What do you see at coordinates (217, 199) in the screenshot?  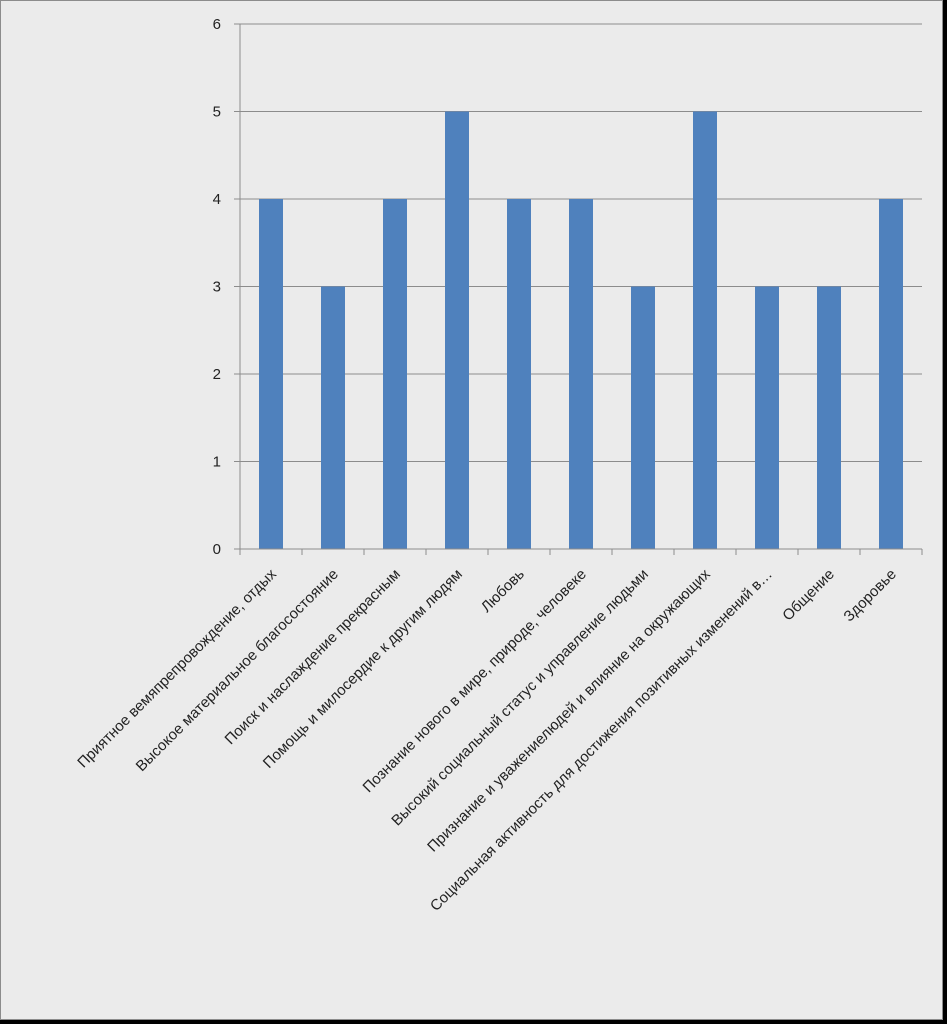 I see `y-tick-label: 4` at bounding box center [217, 199].